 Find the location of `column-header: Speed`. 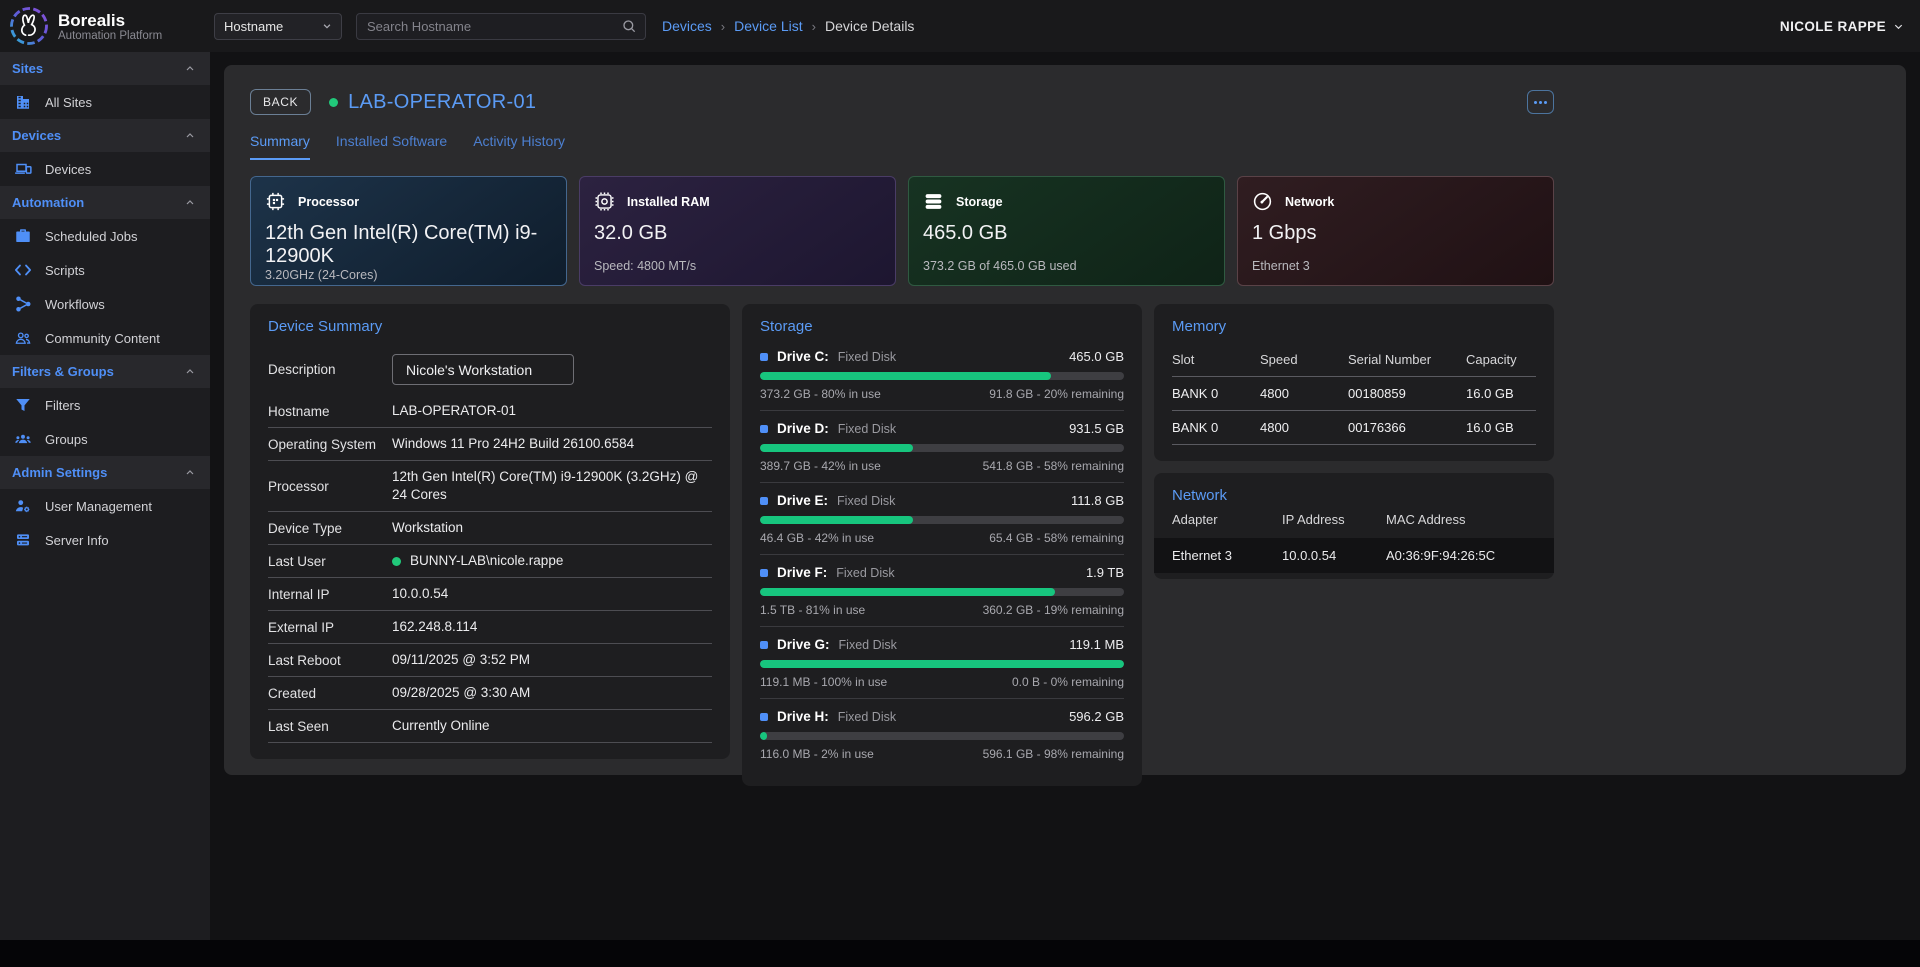

column-header: Speed is located at coordinates (1279, 359).